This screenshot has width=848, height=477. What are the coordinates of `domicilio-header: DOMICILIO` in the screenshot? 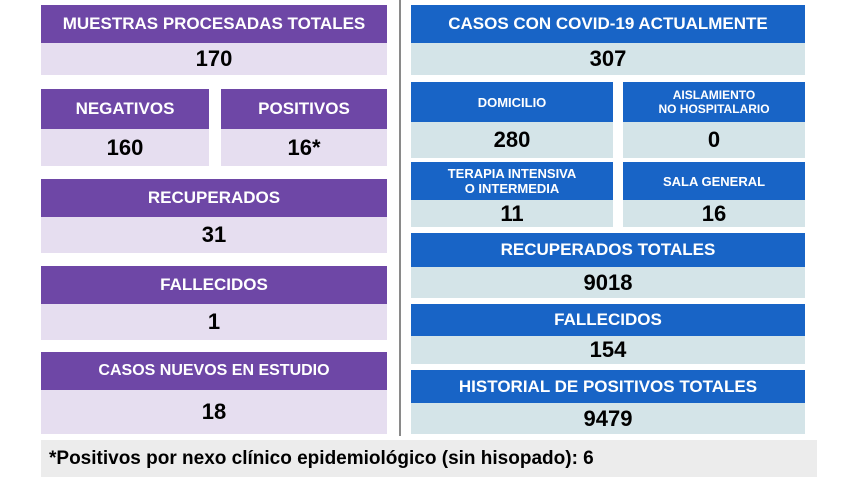 It's located at (512, 102).